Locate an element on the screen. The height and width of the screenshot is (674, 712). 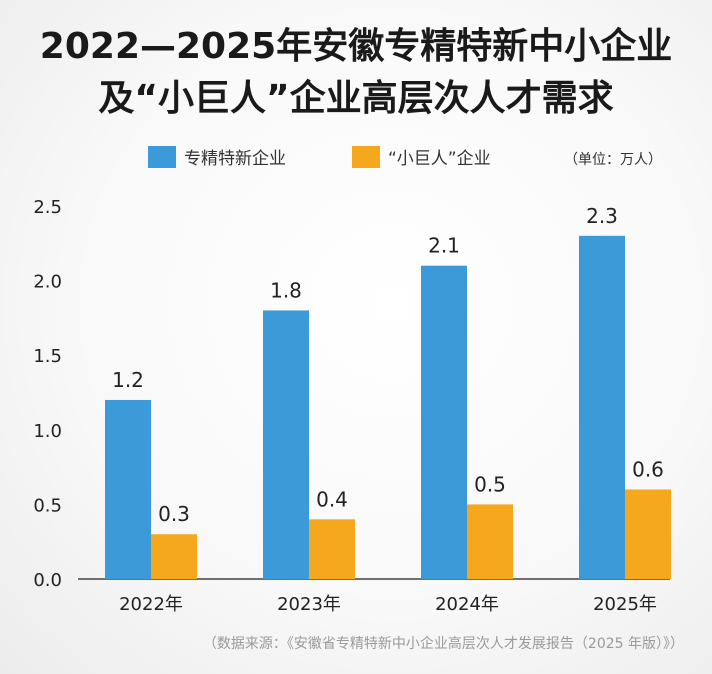
value-label-specialized-3: 2.3 is located at coordinates (602, 216).